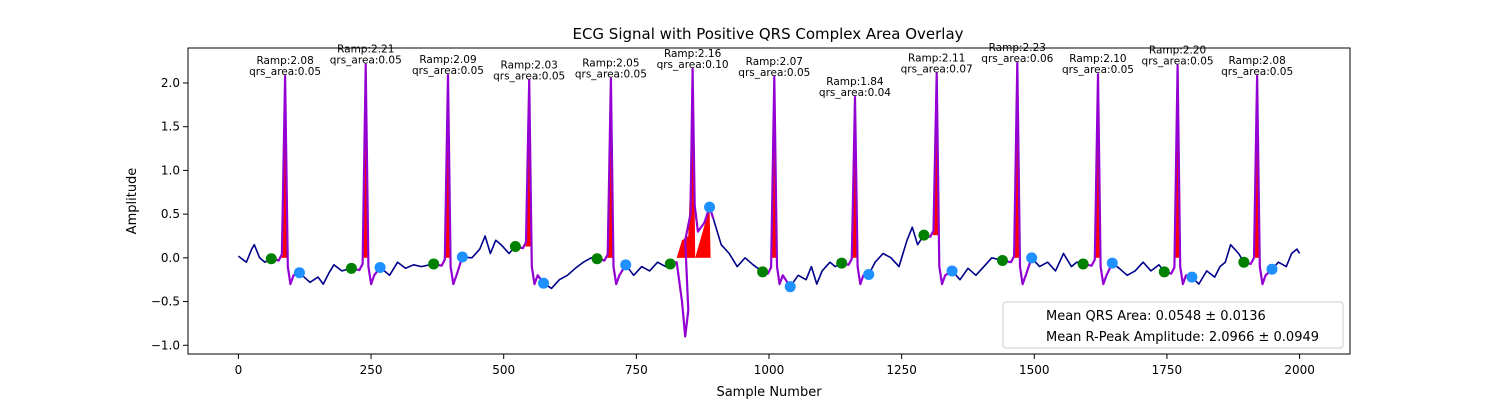 This screenshot has height=400, width=1500. What do you see at coordinates (774, 62) in the screenshot?
I see `r-amp-annotation: Ramp:2.07` at bounding box center [774, 62].